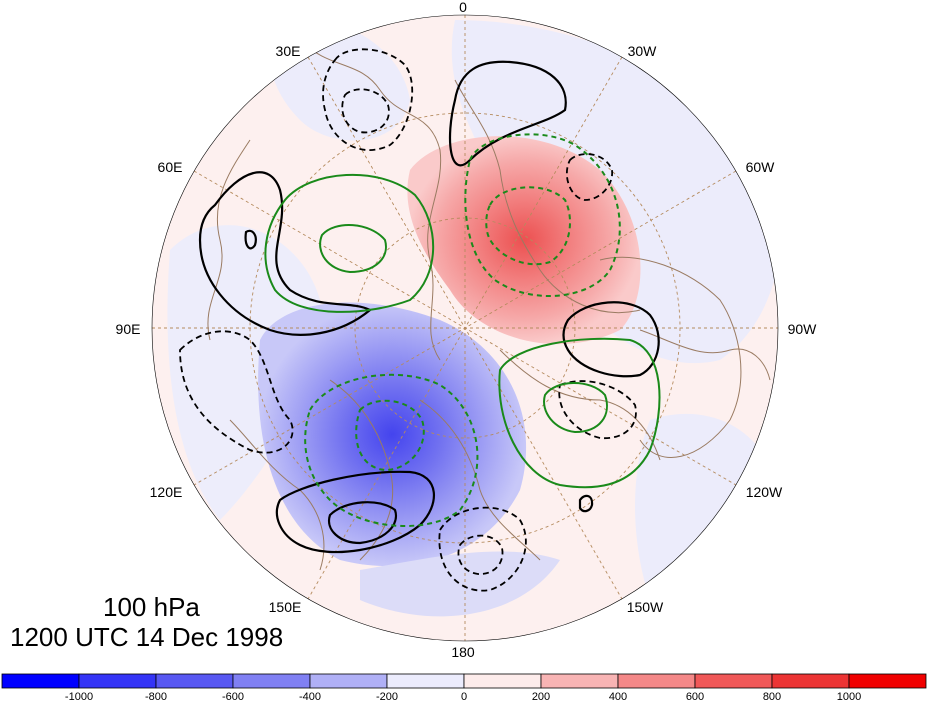  I want to click on colorbar-tick-label: -1000, so click(79, 696).